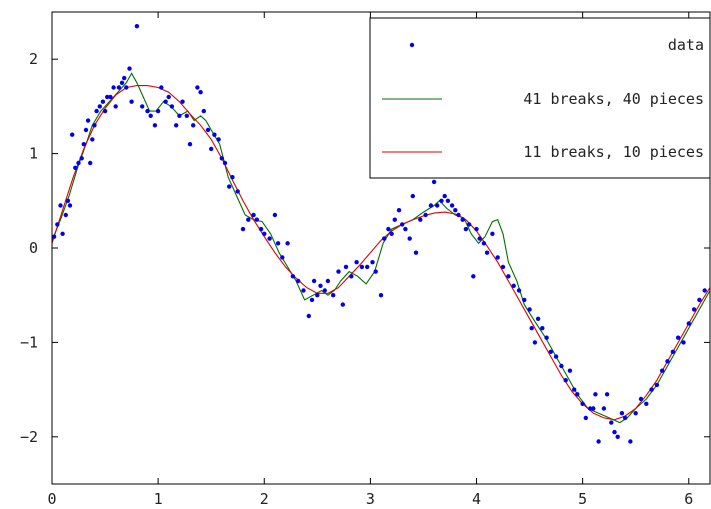 This screenshot has height=509, width=711. I want to click on x-tick-label: 5, so click(582, 499).